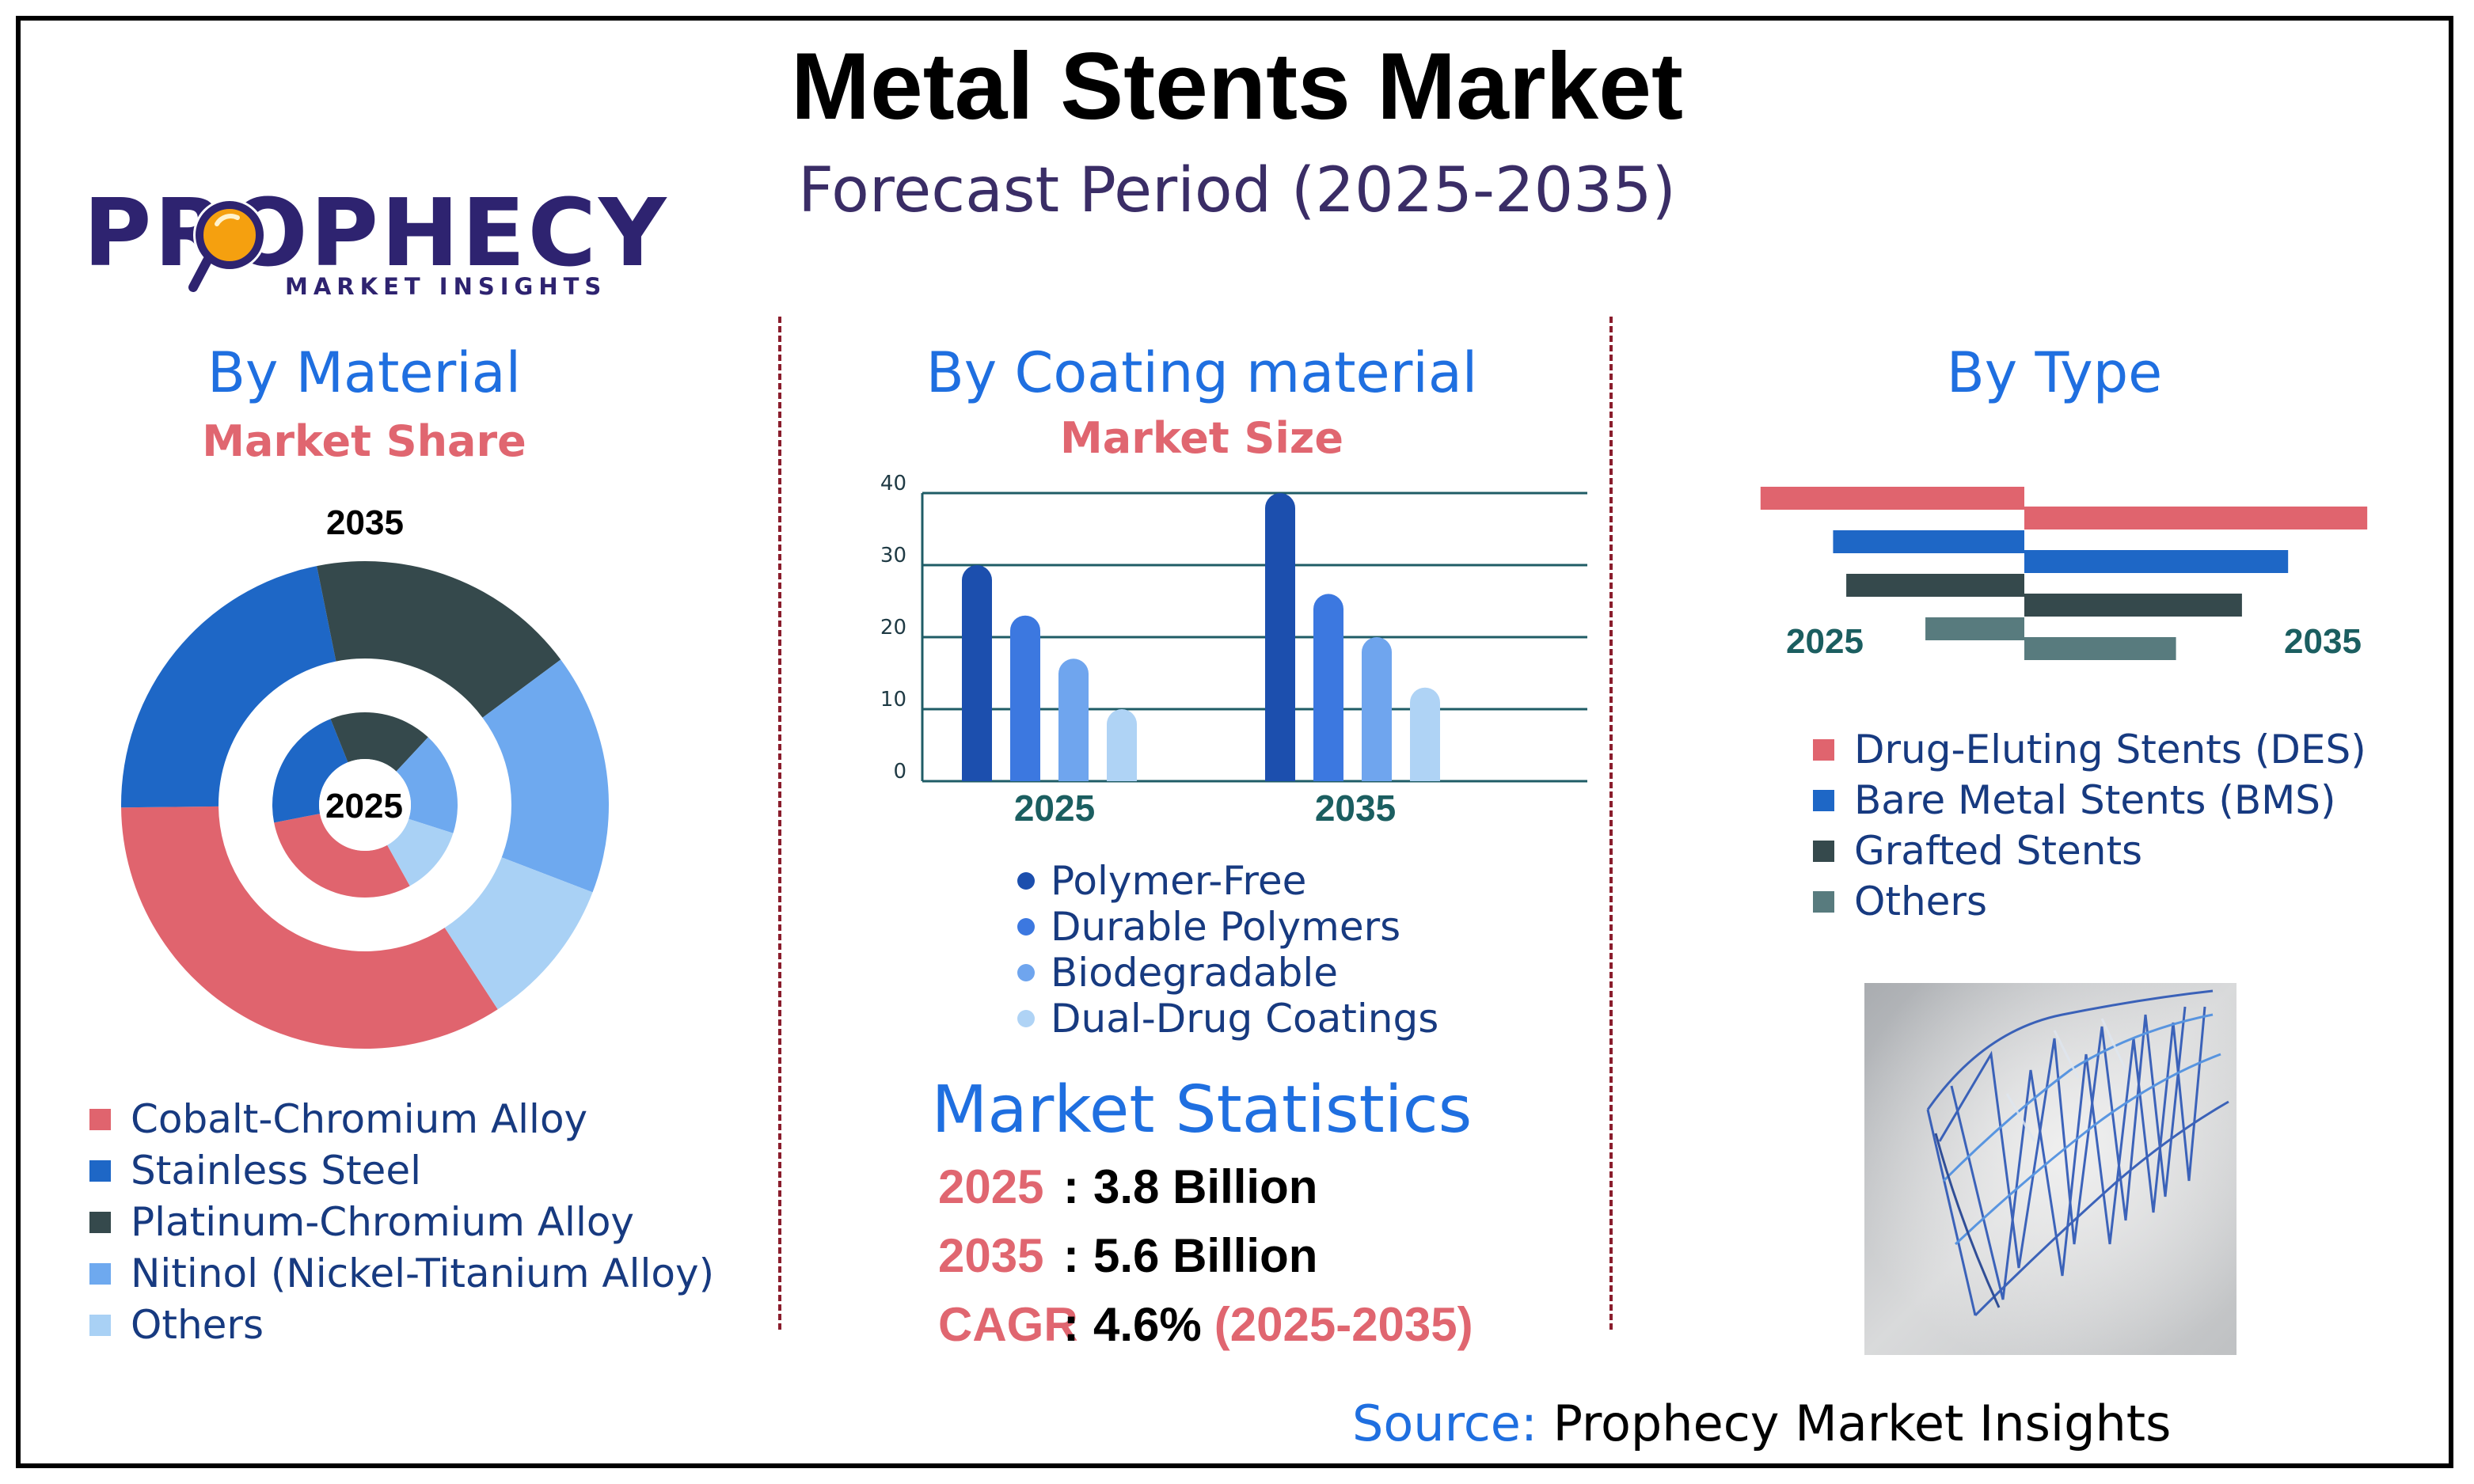 This screenshot has height=1484, width=2474. What do you see at coordinates (1055, 808) in the screenshot?
I see `x-category-label: 2025` at bounding box center [1055, 808].